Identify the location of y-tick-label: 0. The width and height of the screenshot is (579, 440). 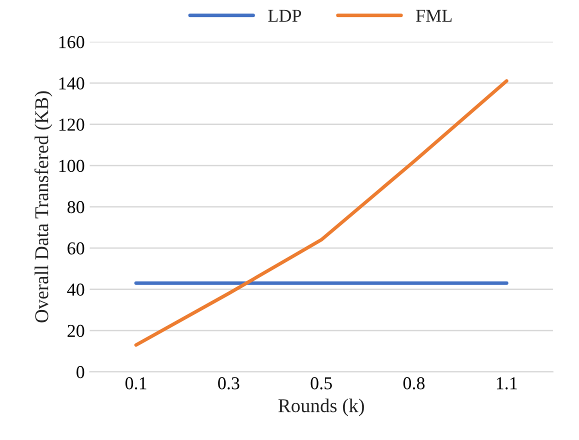
(80, 372).